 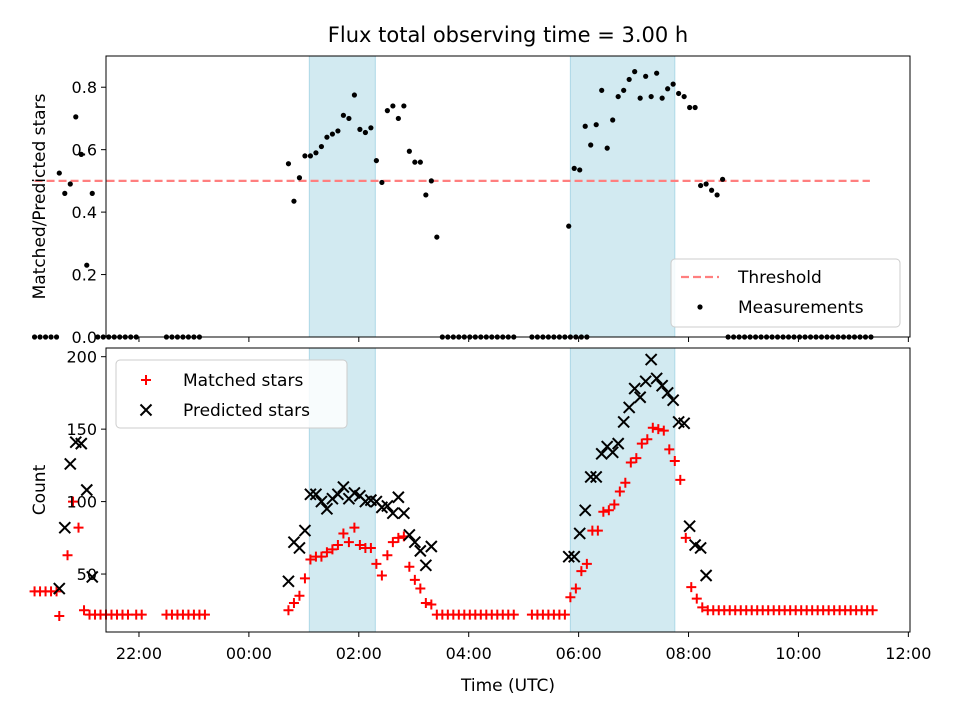 I want to click on x-tick-label: 02:00, so click(x=359, y=653).